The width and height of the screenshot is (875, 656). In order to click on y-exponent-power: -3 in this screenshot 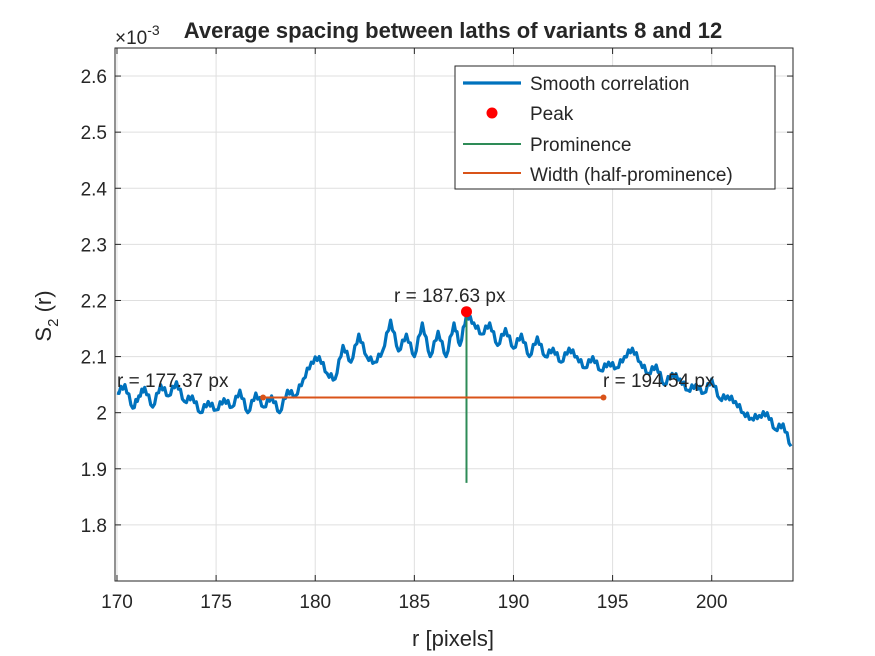, I will do `click(153, 30)`.